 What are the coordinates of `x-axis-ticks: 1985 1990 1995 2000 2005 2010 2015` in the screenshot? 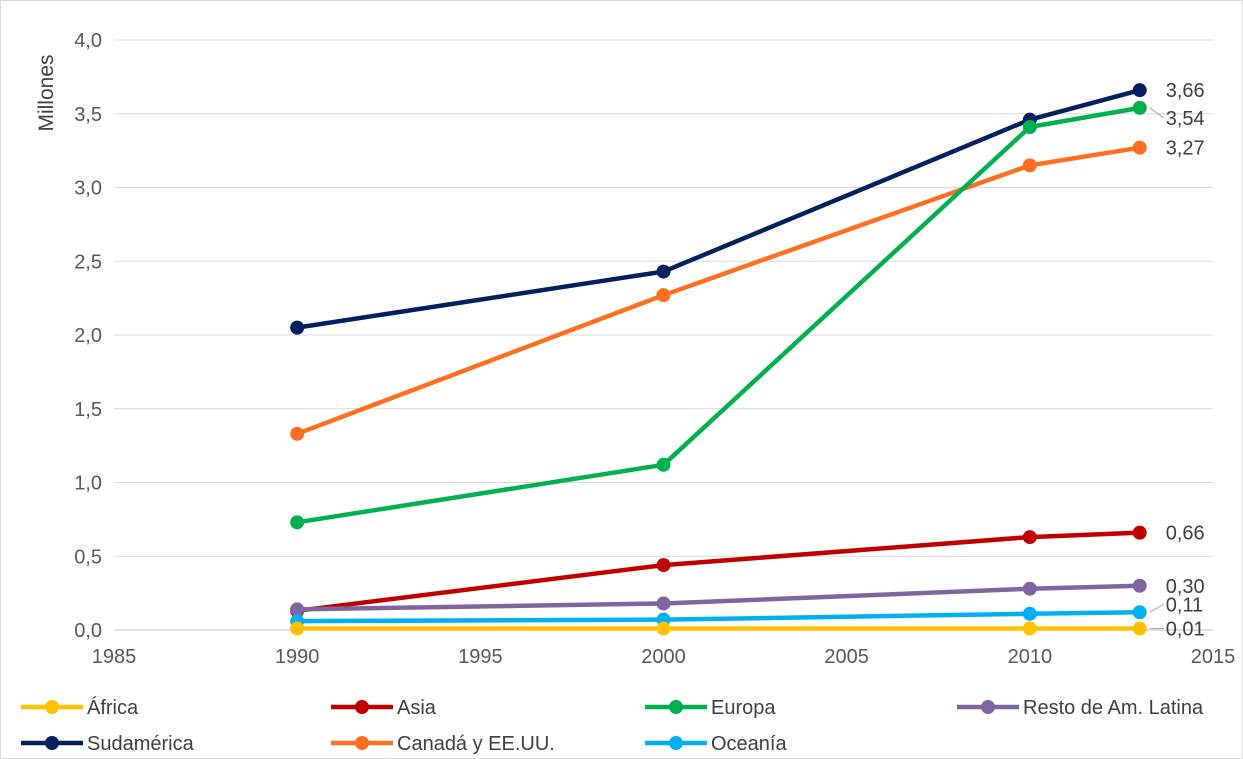 It's located at (664, 657).